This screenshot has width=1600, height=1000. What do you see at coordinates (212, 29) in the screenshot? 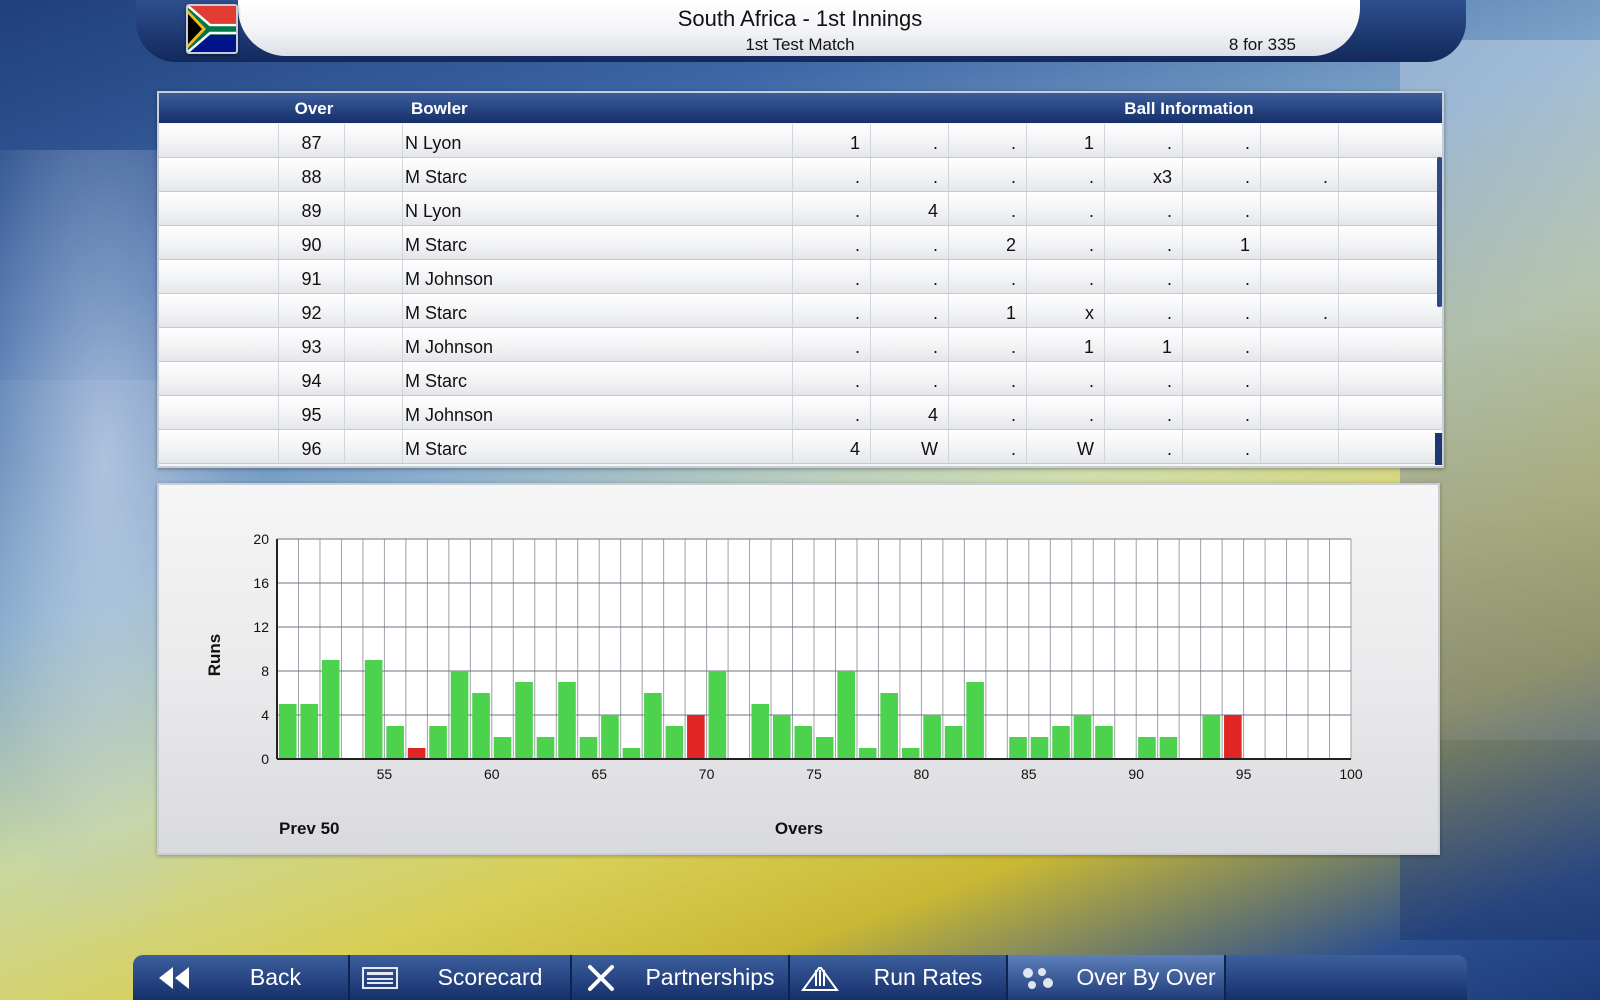
I see `south-africa-flag-icon` at bounding box center [212, 29].